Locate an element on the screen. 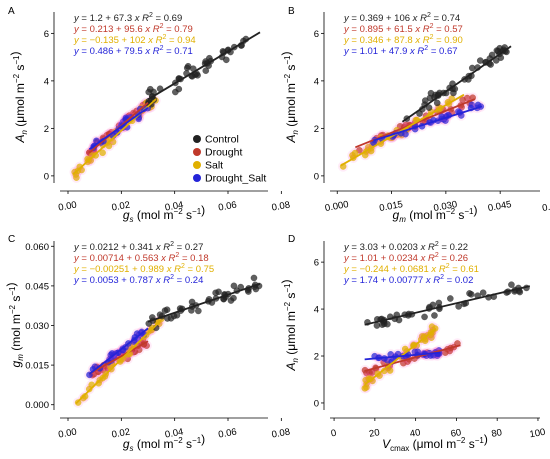 The width and height of the screenshot is (550, 459). x-tick-label: 0.045 is located at coordinates (499, 206).